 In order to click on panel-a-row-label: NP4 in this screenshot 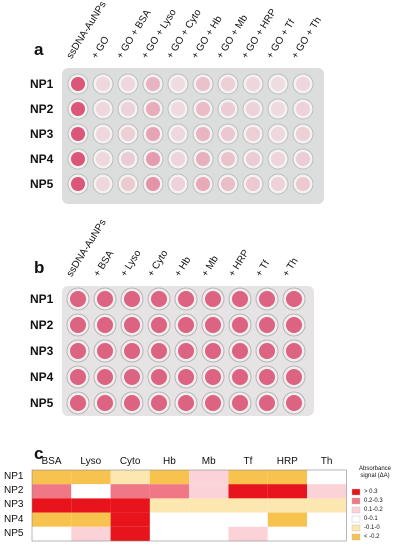, I will do `click(42, 159)`.